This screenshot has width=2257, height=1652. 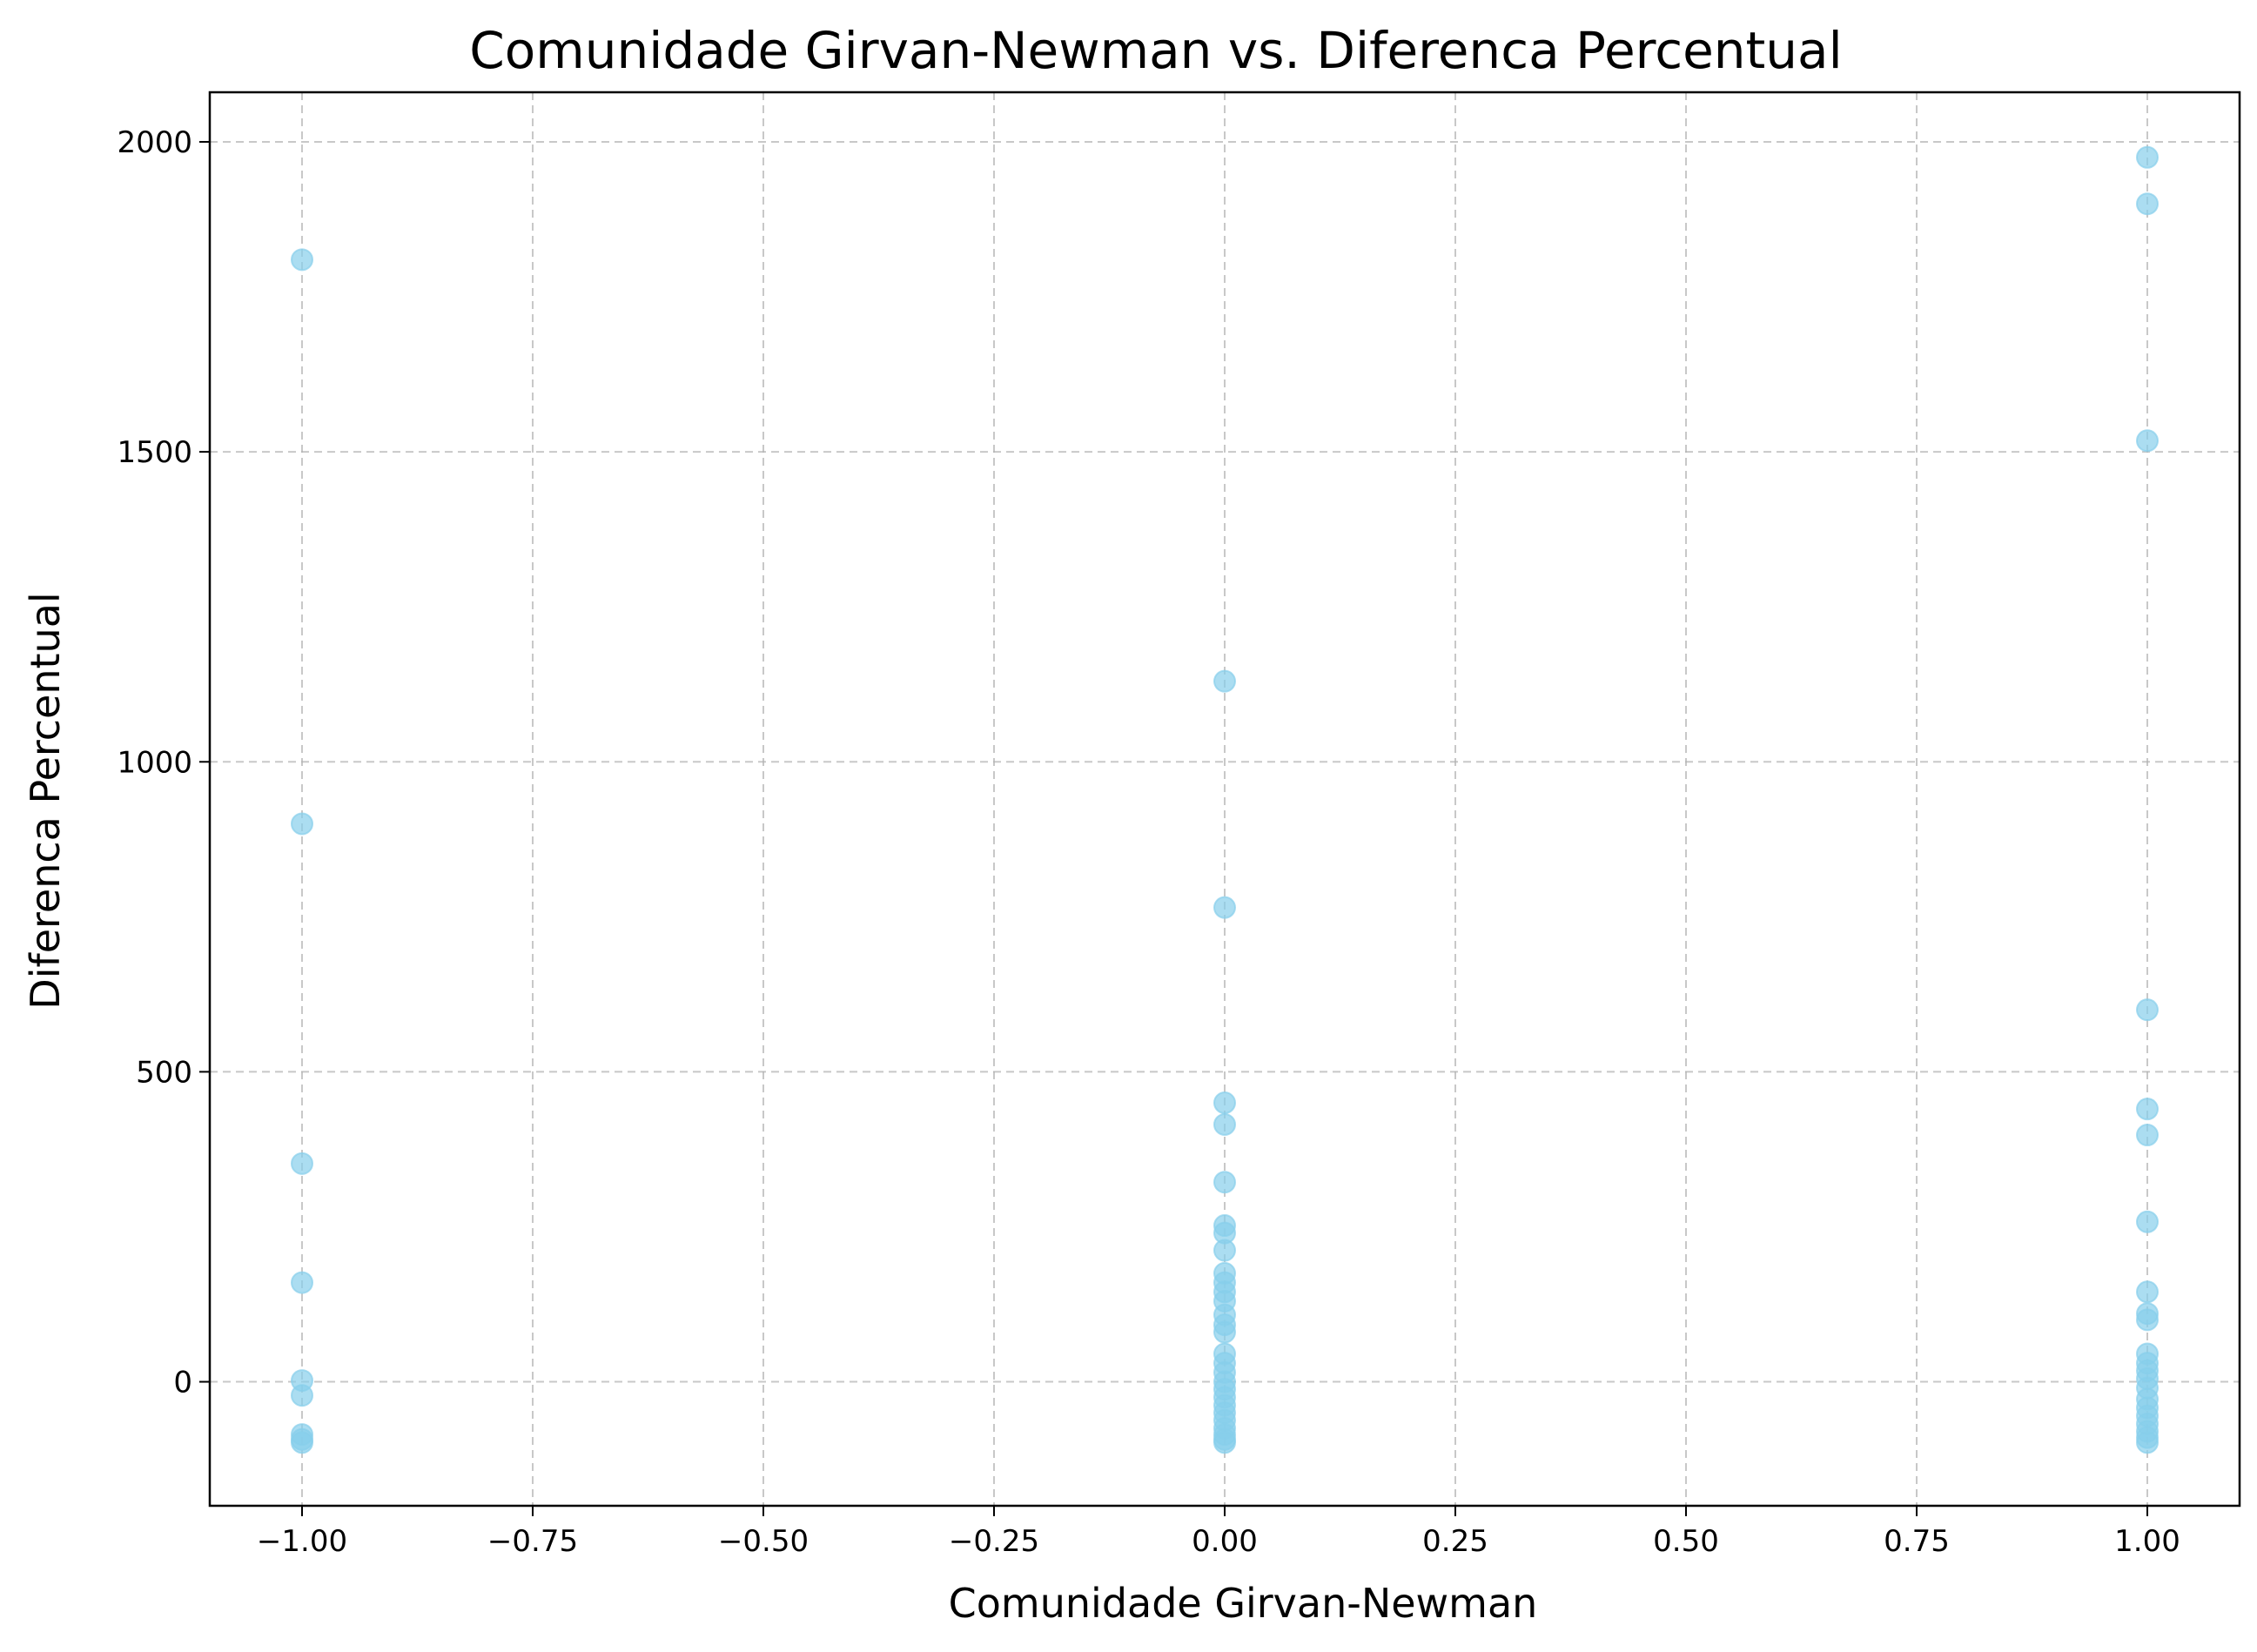 I want to click on x-tick-label: 0.50, so click(x=1686, y=1542).